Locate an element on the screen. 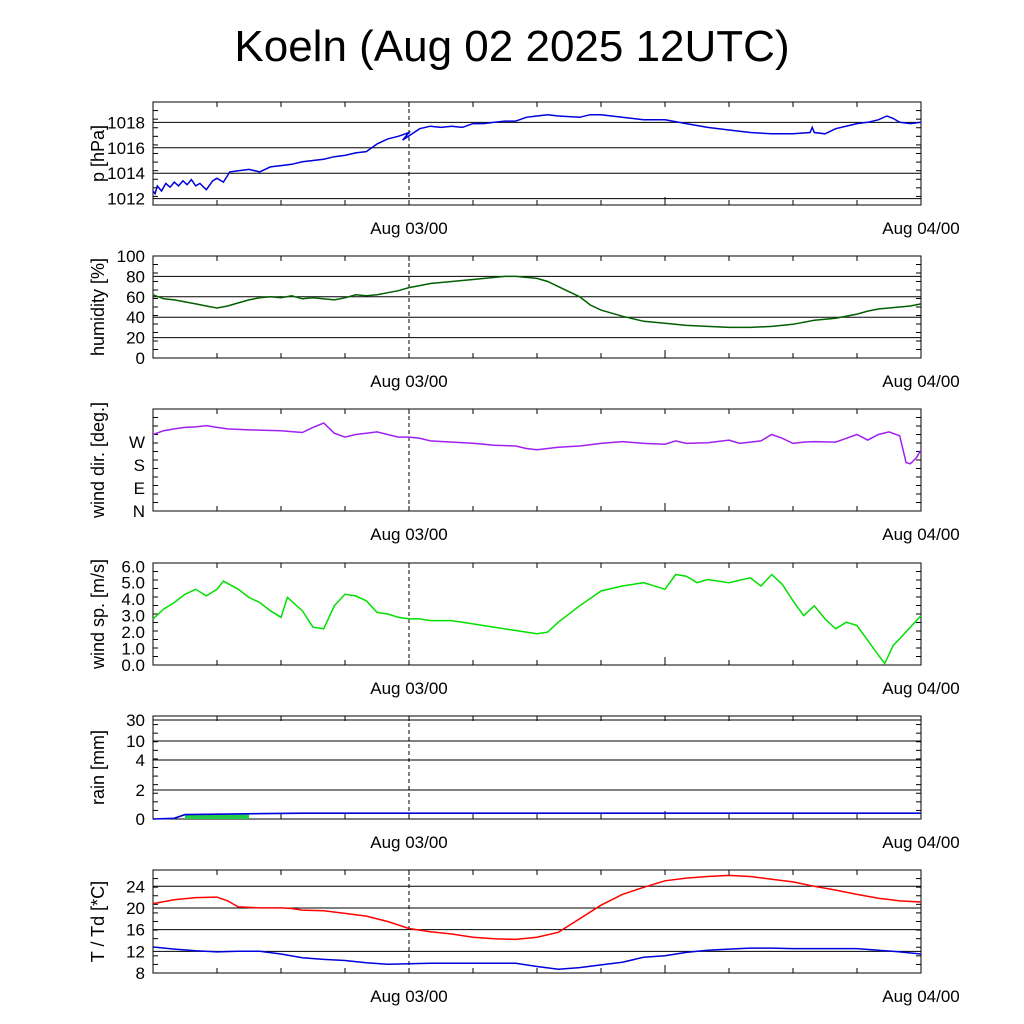 The image size is (1024, 1024). y-tick-label: 4 is located at coordinates (140, 760).